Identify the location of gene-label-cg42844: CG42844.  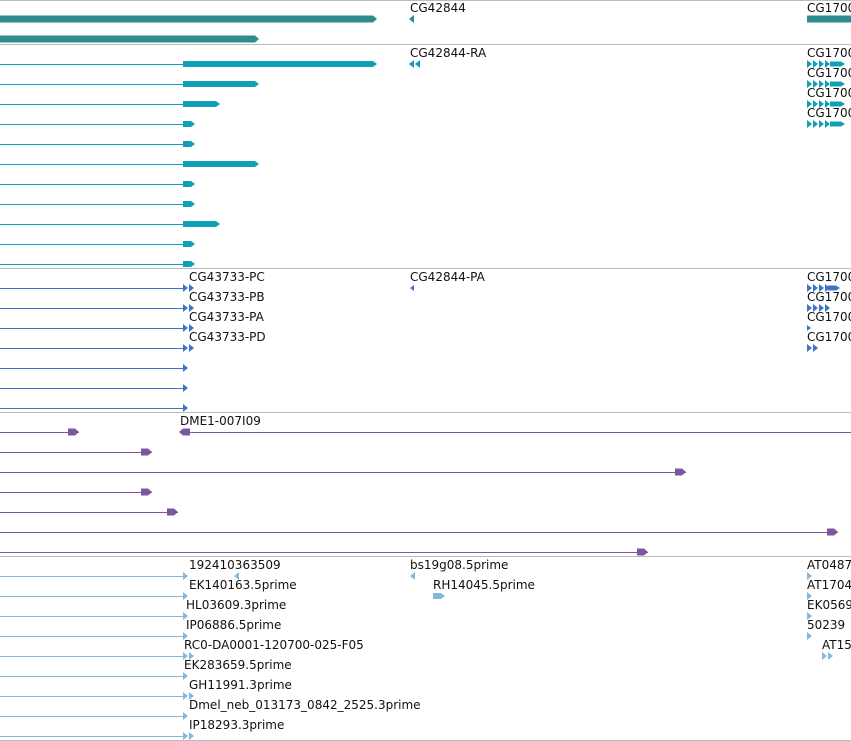
(438, 8).